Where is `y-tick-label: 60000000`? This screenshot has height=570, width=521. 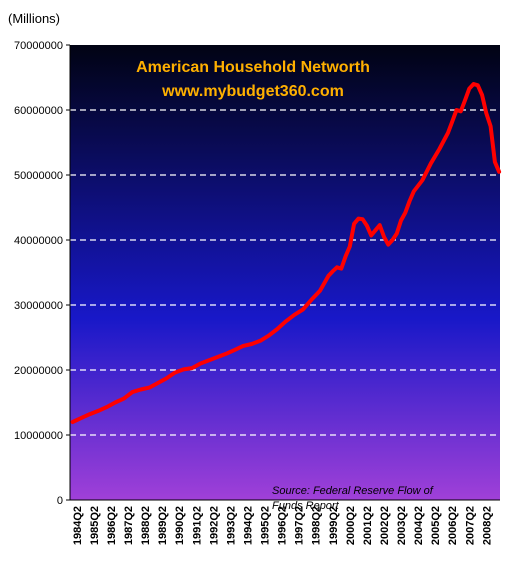
y-tick-label: 60000000 is located at coordinates (38, 111).